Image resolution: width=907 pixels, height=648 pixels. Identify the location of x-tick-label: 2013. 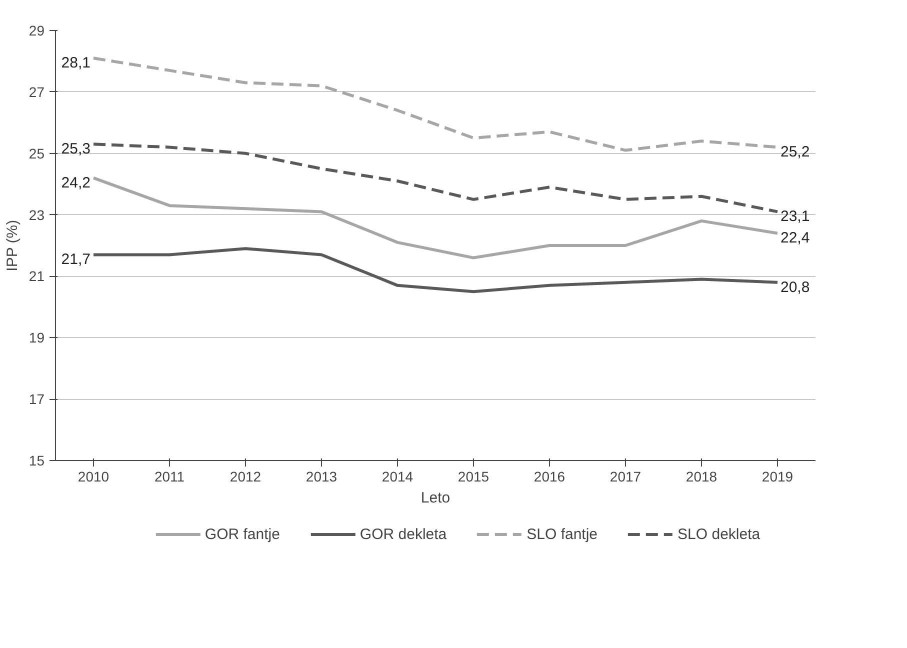
(322, 476).